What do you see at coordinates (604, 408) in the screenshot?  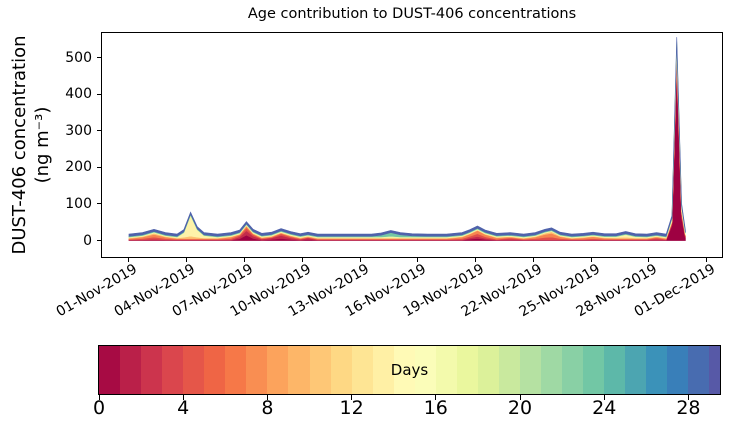 I see `colorbar-tick-label: 24` at bounding box center [604, 408].